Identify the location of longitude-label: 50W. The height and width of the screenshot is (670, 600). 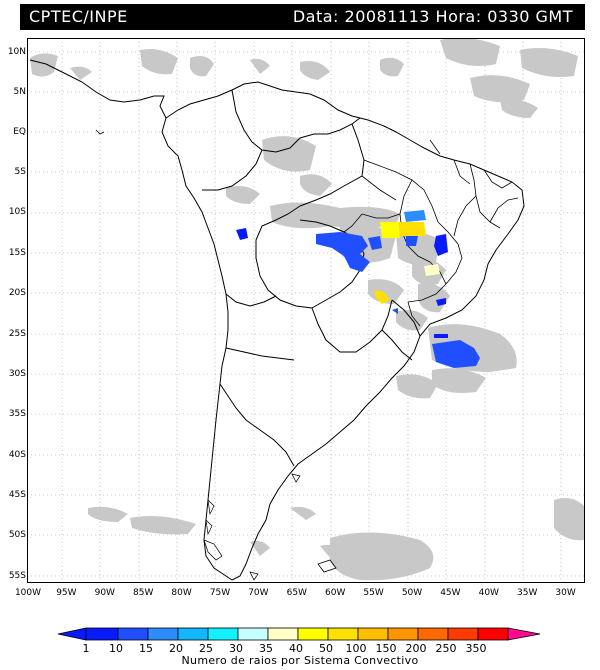
(412, 593).